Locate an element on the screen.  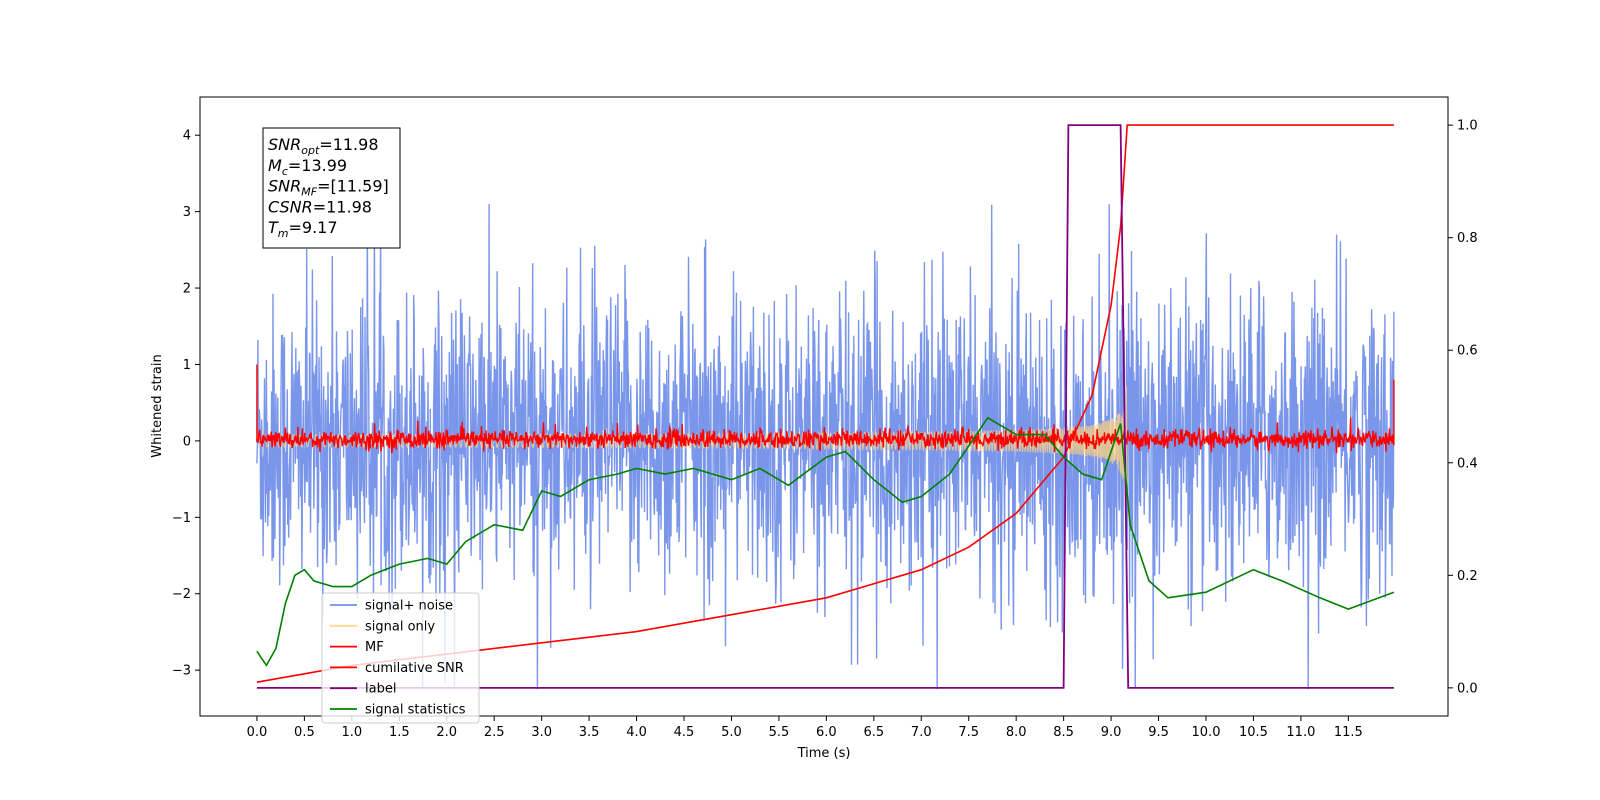
y2-tick-label: 0.4 is located at coordinates (1467, 463).